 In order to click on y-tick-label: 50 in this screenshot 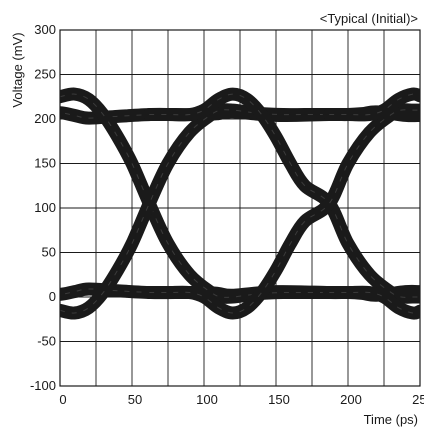, I will do `click(49, 252)`.